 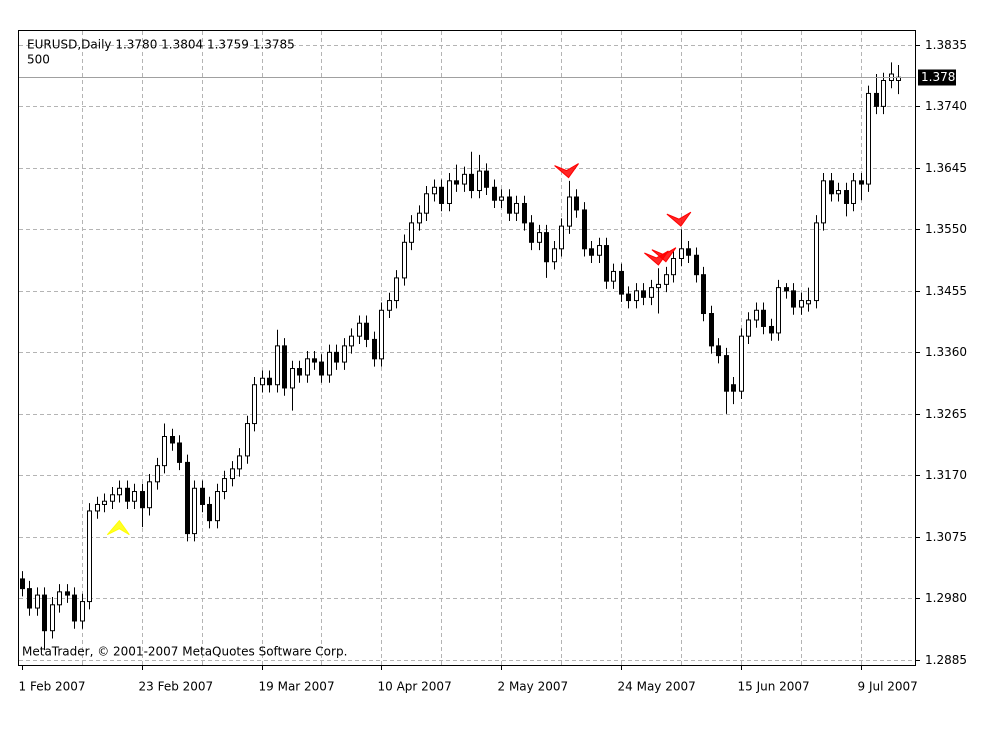 I want to click on y-tick-label: 1.3550, so click(x=946, y=229).